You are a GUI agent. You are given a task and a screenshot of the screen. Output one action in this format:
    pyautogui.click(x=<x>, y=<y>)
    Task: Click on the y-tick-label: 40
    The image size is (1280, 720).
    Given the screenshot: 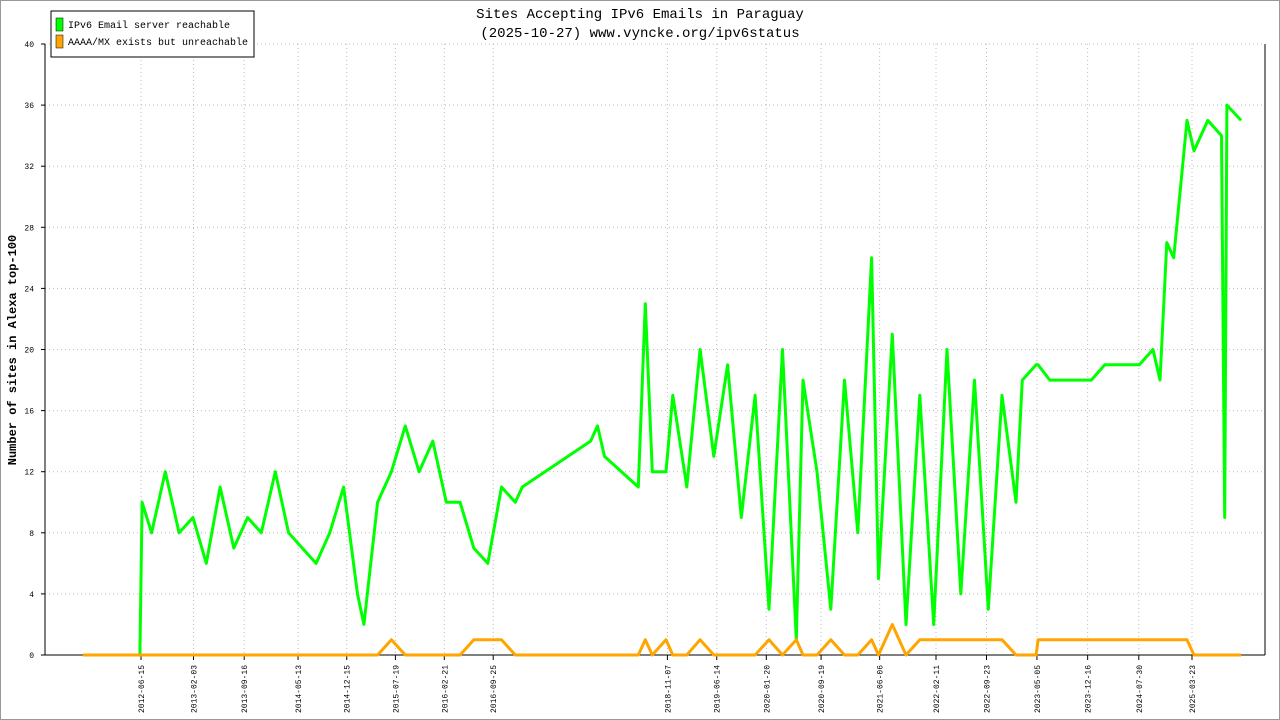 What is the action you would take?
    pyautogui.click(x=29, y=45)
    